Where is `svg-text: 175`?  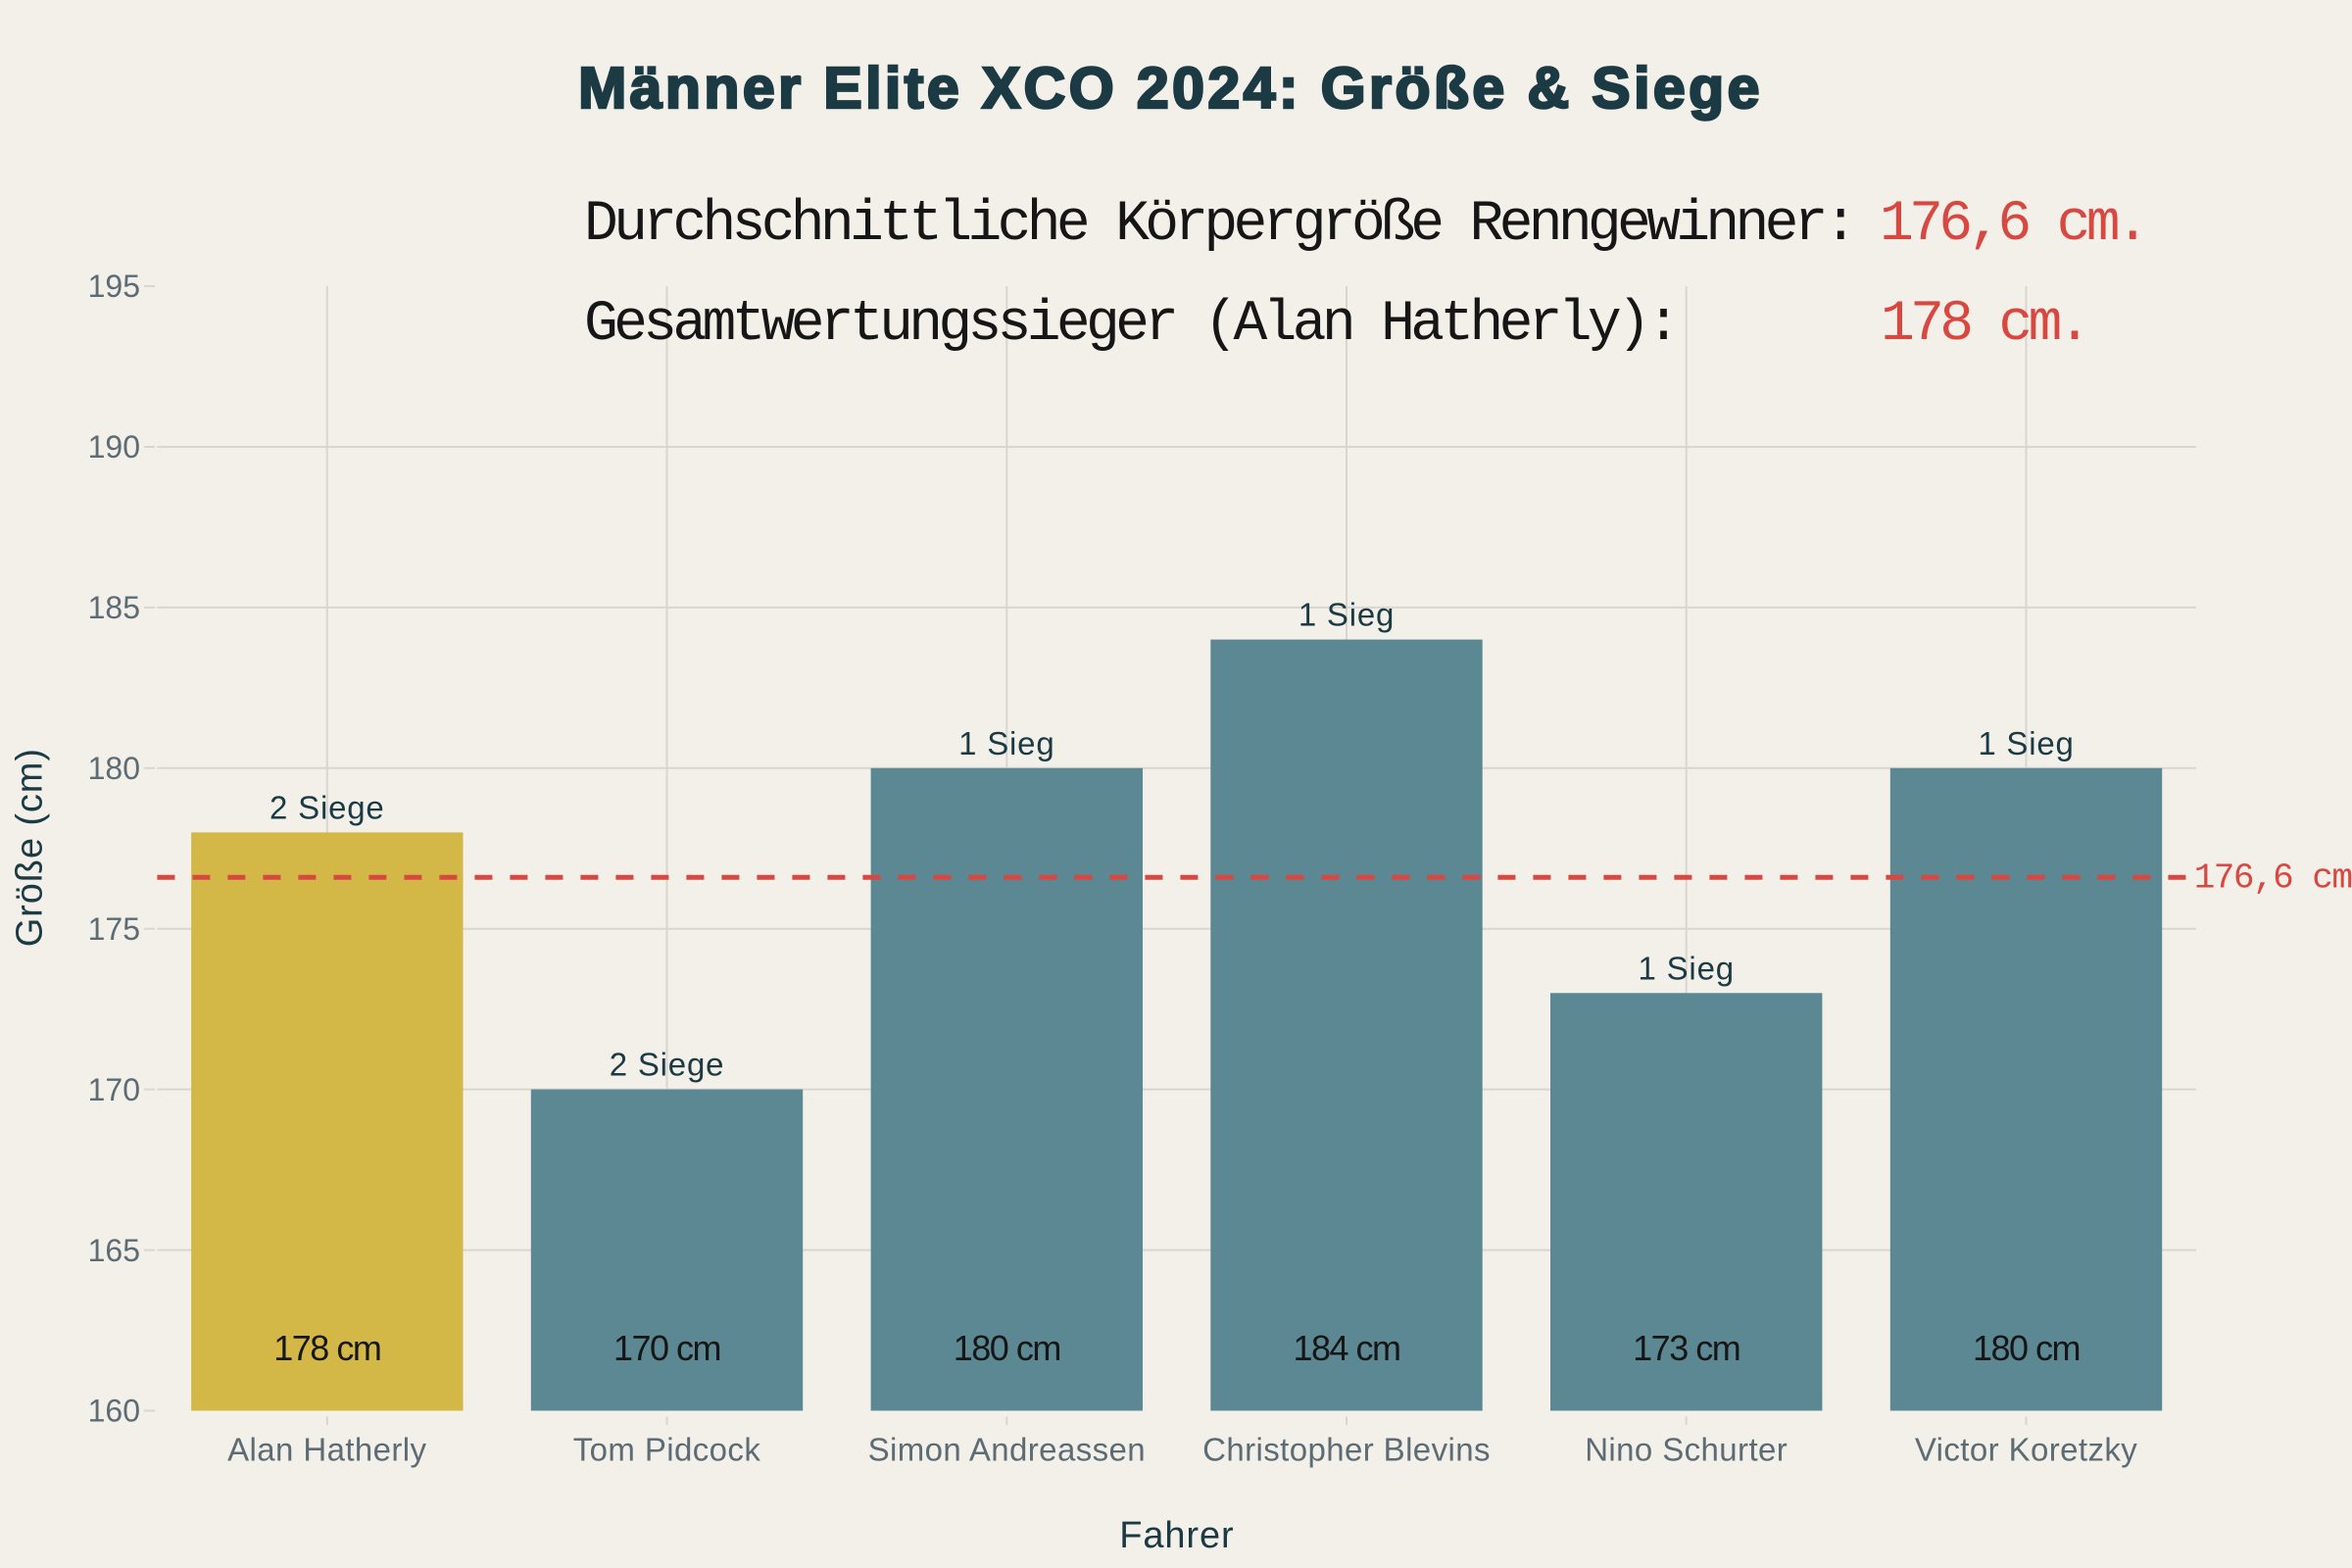
svg-text: 175 is located at coordinates (114, 929).